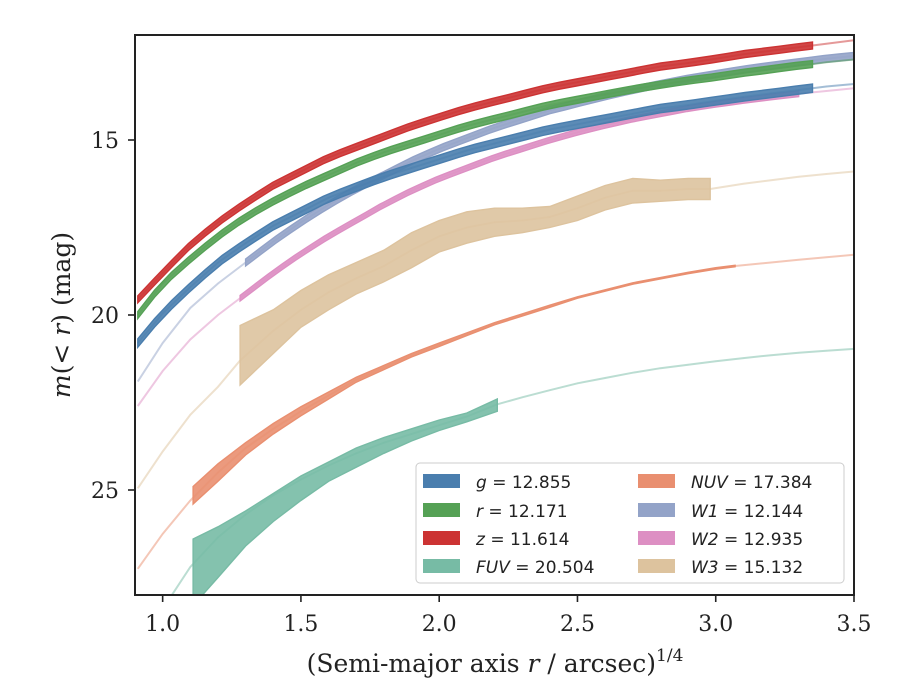  What do you see at coordinates (535, 568) in the screenshot?
I see `legend-label-fuv: FUV = 20.504` at bounding box center [535, 568].